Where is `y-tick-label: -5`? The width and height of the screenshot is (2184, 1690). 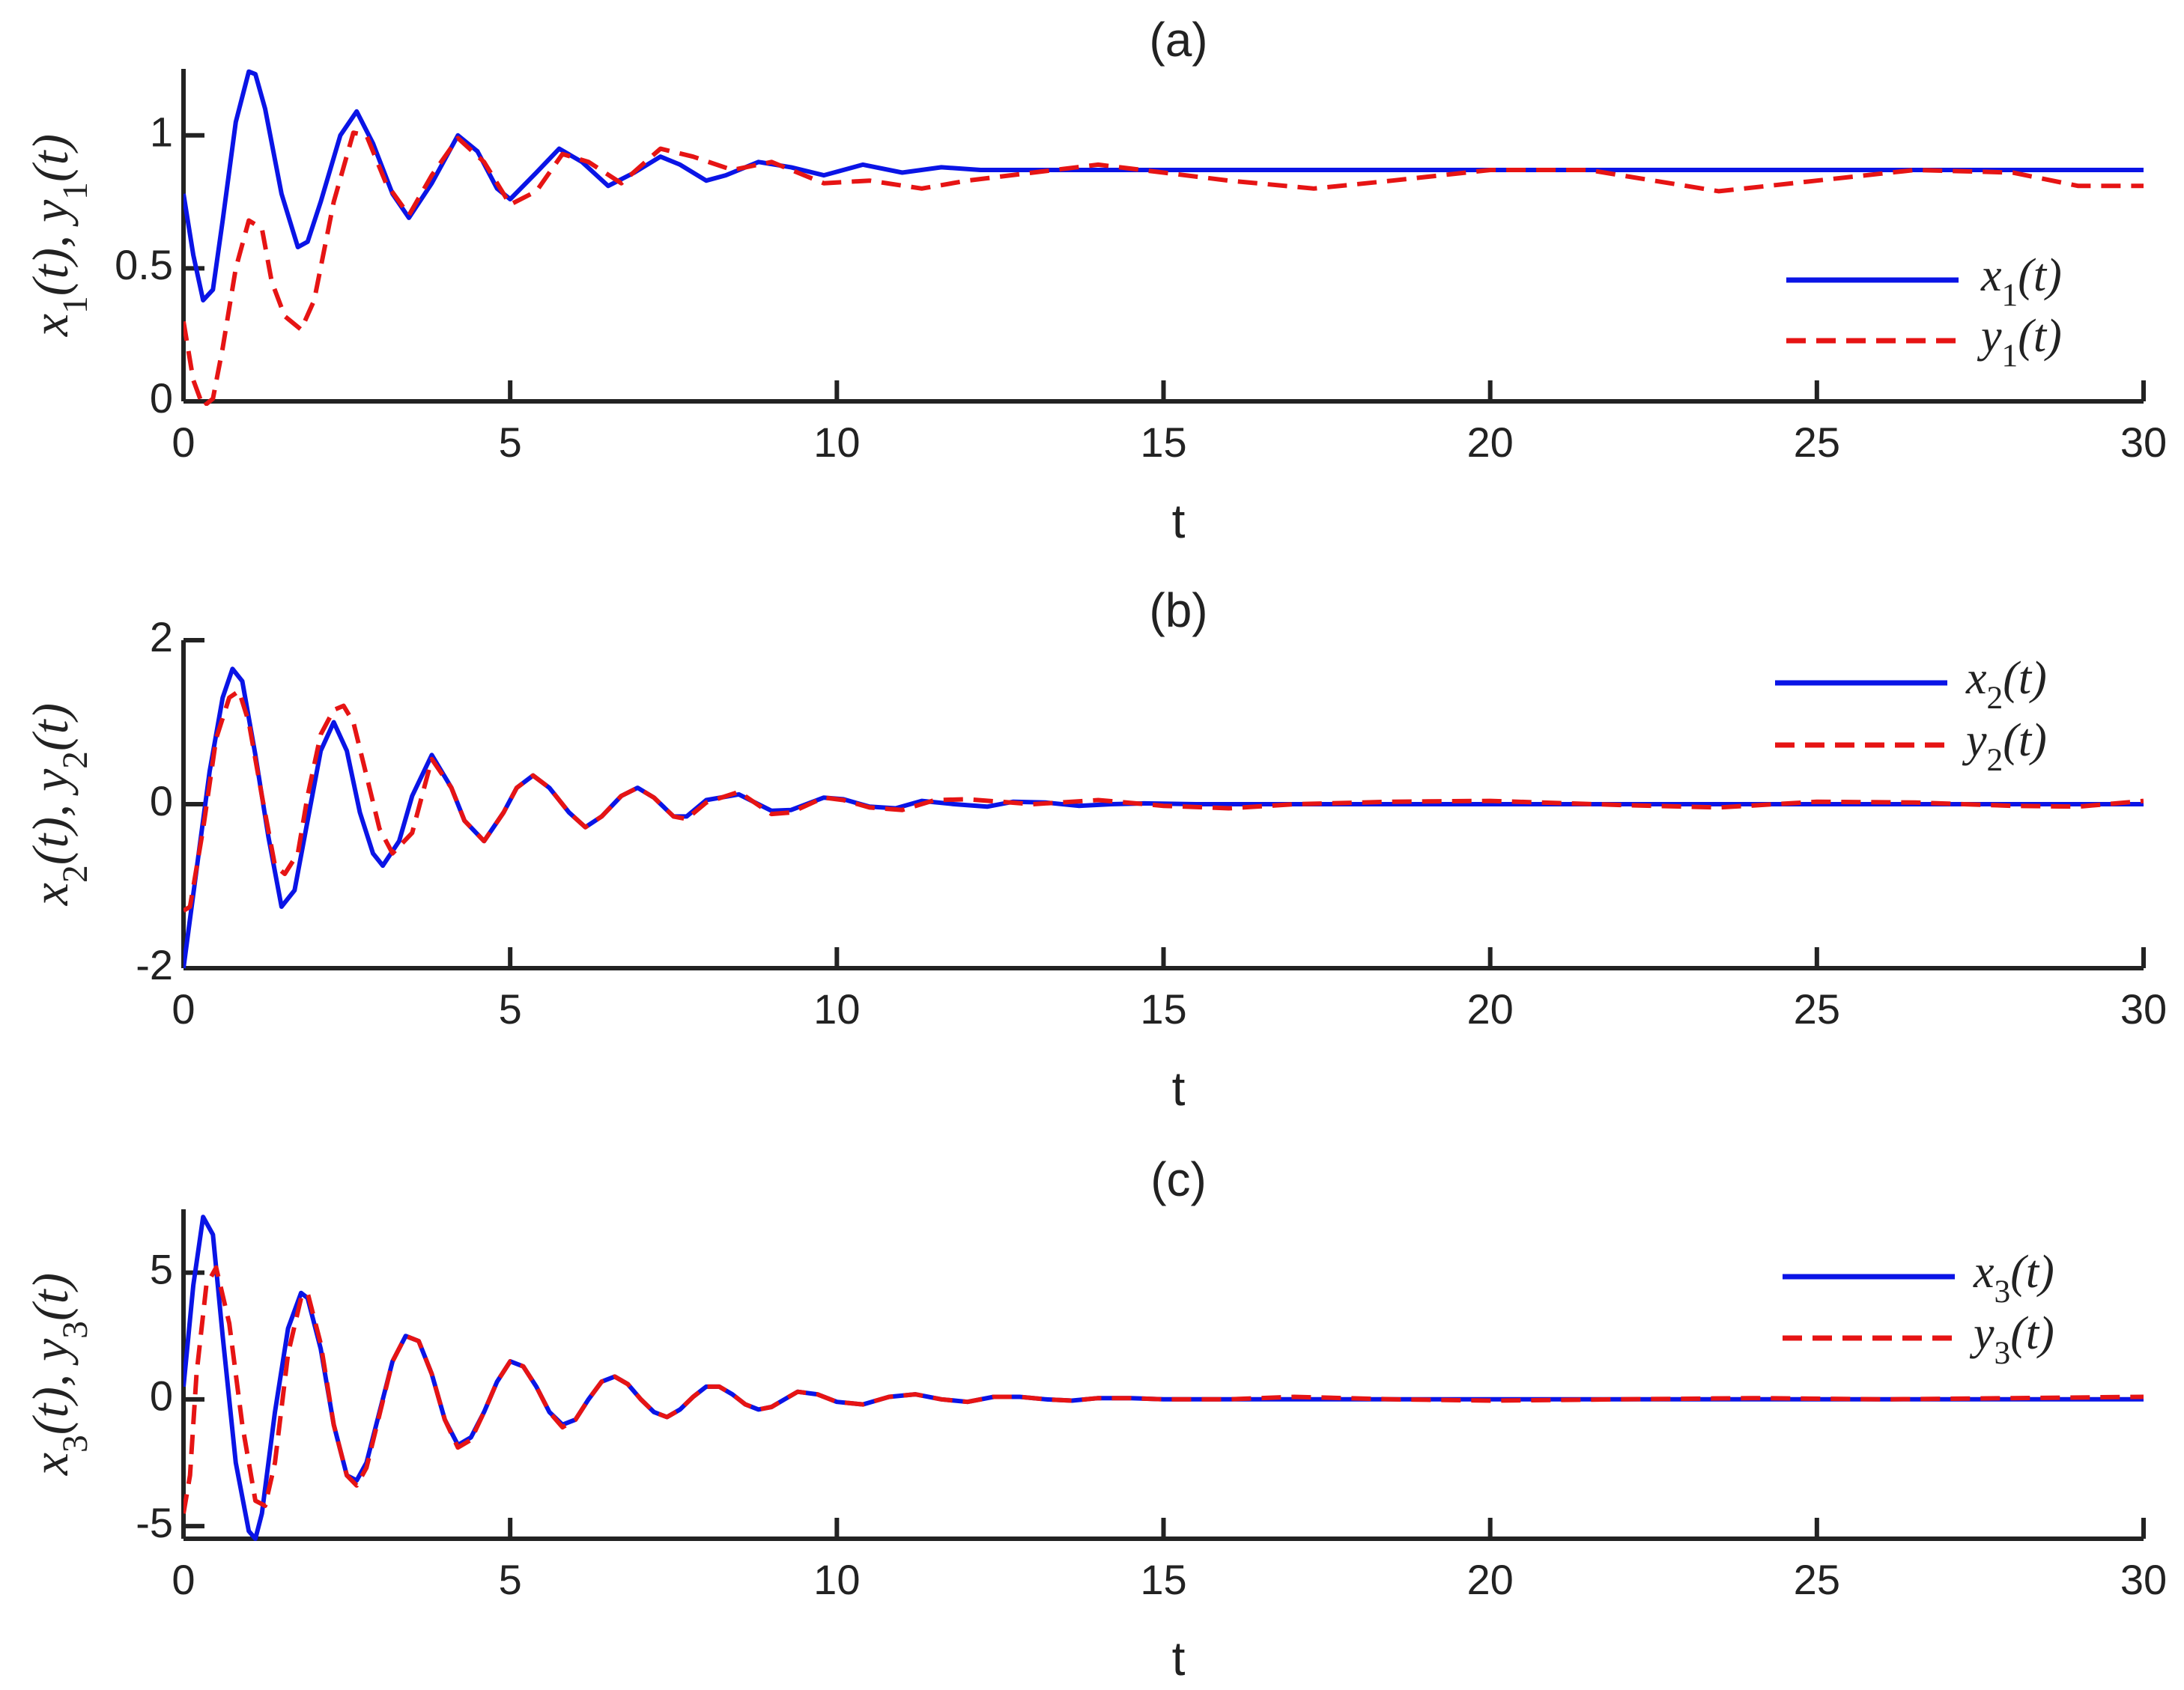 y-tick-label: -5 is located at coordinates (154, 1522).